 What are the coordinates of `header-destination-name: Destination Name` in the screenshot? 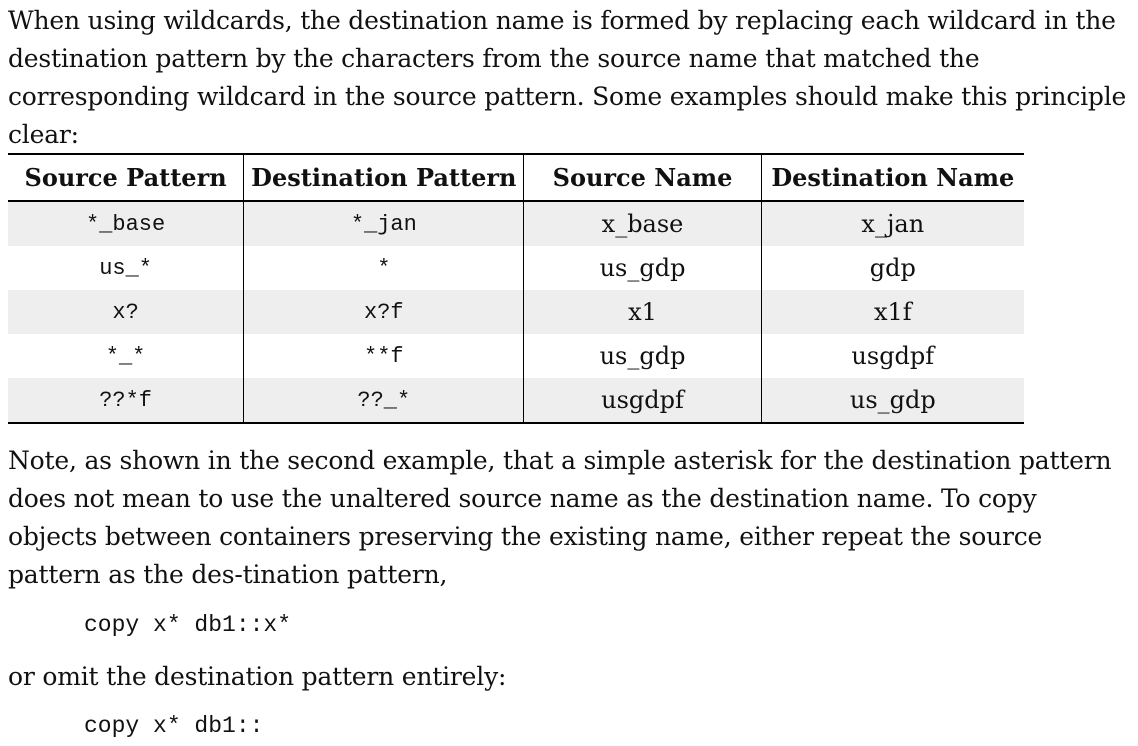 It's located at (892, 178).